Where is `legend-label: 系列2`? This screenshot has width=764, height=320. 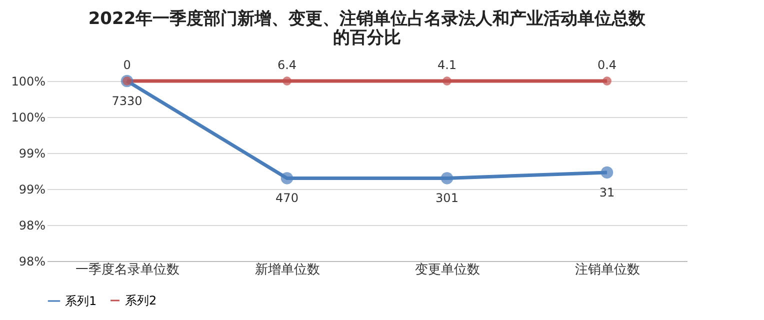 legend-label: 系列2 is located at coordinates (141, 301).